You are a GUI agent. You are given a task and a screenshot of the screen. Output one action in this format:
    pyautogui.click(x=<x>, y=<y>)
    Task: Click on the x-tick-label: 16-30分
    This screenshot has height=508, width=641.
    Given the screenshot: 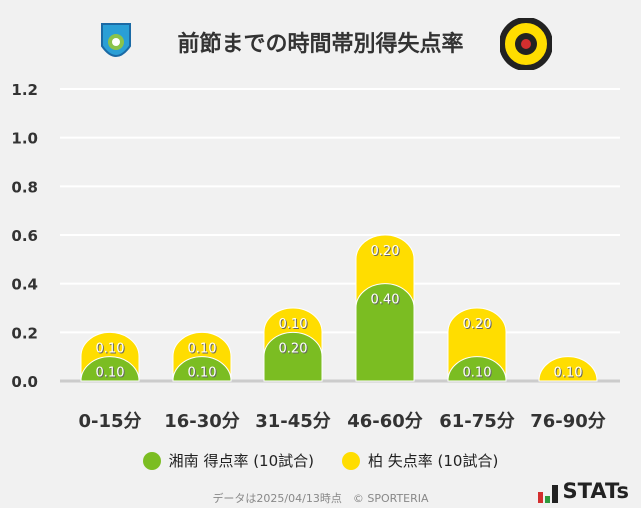 What is the action you would take?
    pyautogui.click(x=202, y=421)
    